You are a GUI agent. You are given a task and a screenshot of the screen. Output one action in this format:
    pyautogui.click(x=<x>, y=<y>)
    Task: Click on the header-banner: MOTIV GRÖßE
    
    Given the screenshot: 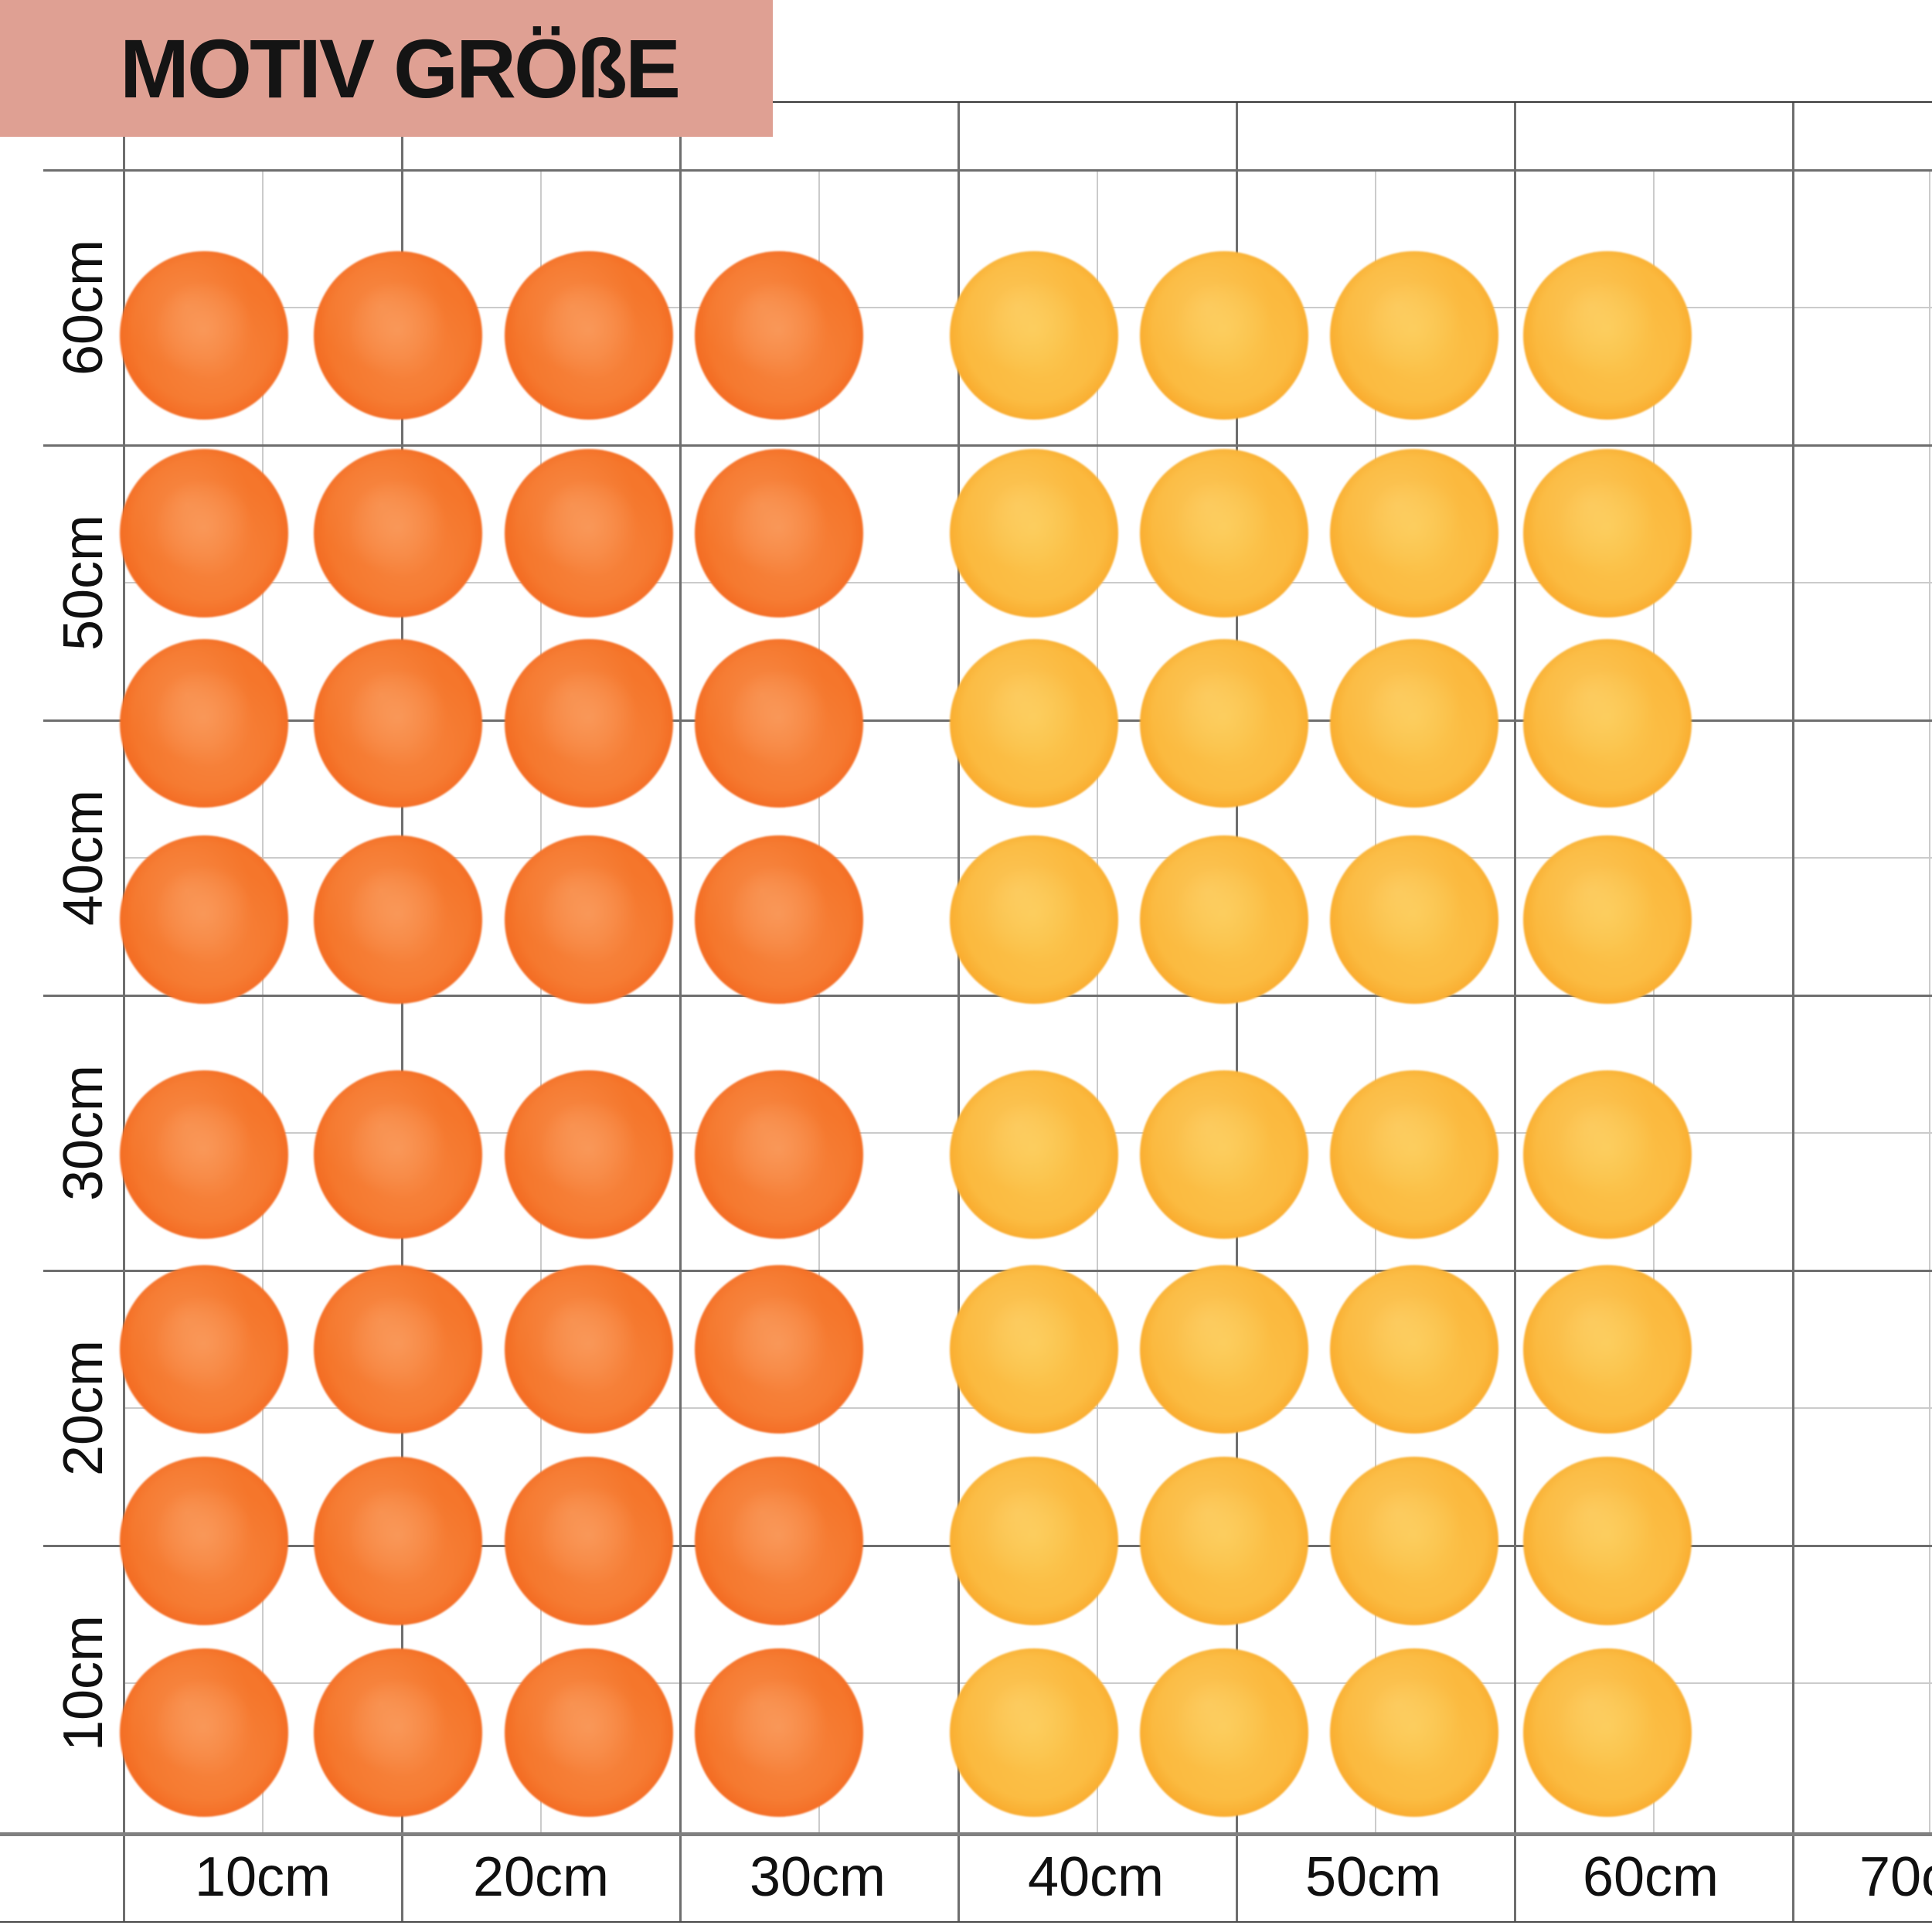 What is the action you would take?
    pyautogui.click(x=387, y=68)
    